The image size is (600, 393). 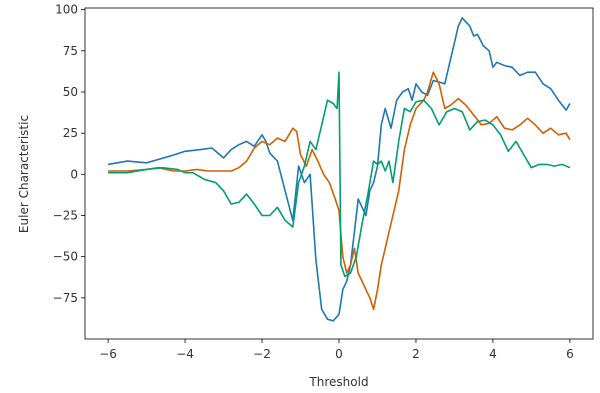 What do you see at coordinates (339, 354) in the screenshot?
I see `x-tick-label: 0` at bounding box center [339, 354].